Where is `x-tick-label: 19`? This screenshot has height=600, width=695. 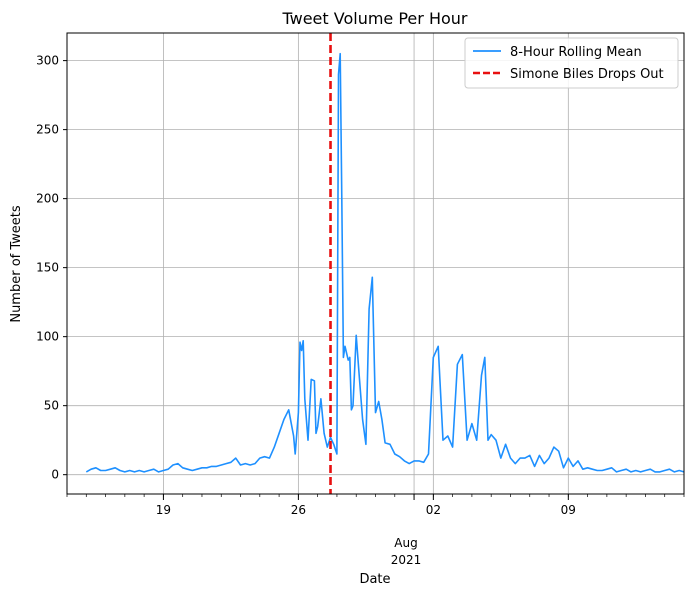
x-tick-label: 19 is located at coordinates (163, 510).